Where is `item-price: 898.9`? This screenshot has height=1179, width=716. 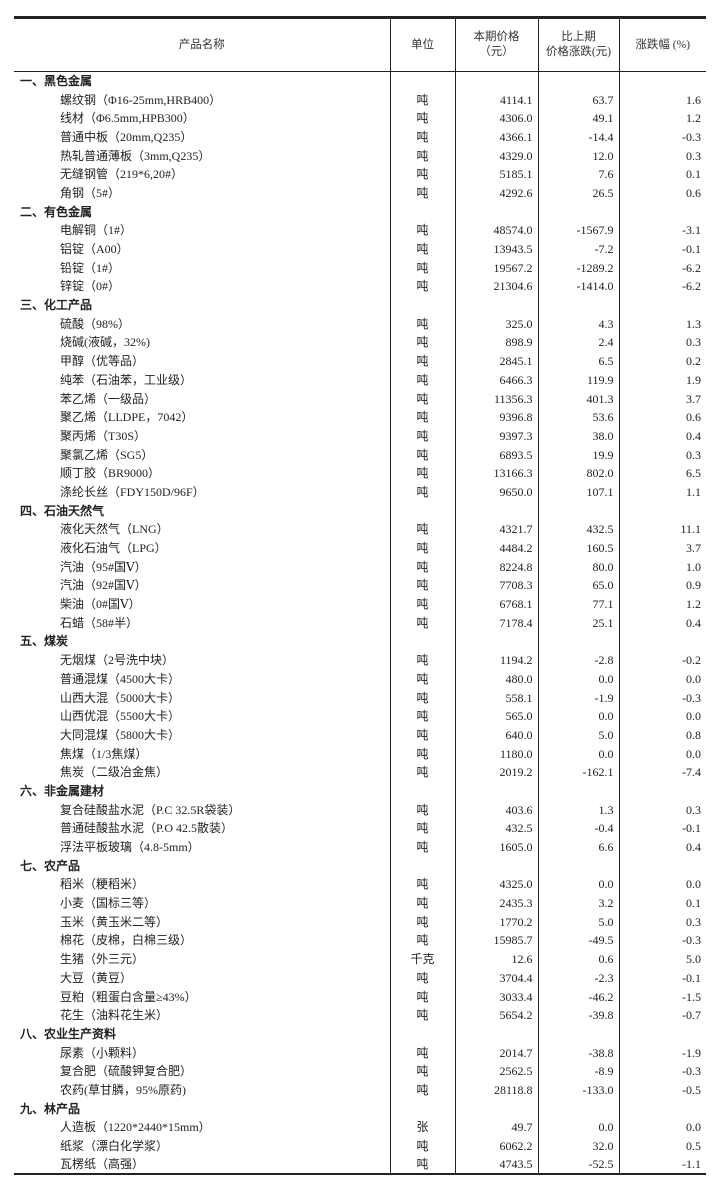 item-price: 898.9 is located at coordinates (496, 342).